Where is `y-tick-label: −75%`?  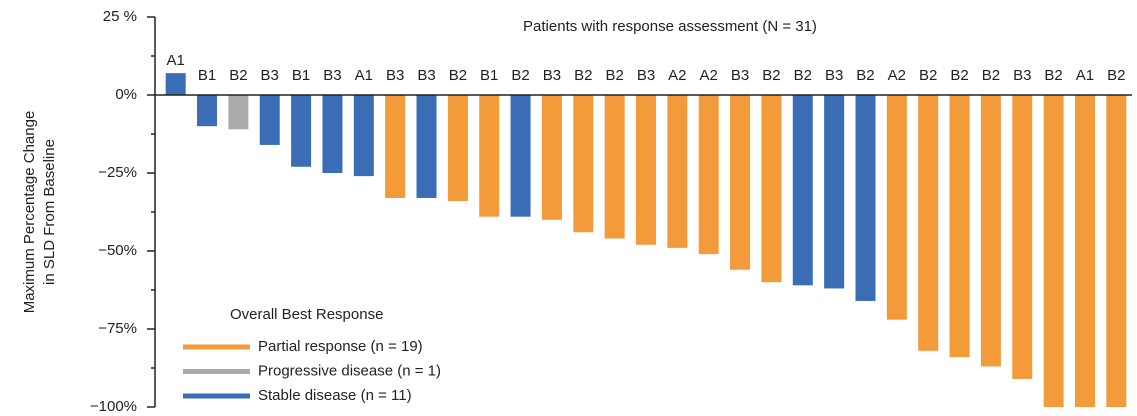
y-tick-label: −75% is located at coordinates (117, 328).